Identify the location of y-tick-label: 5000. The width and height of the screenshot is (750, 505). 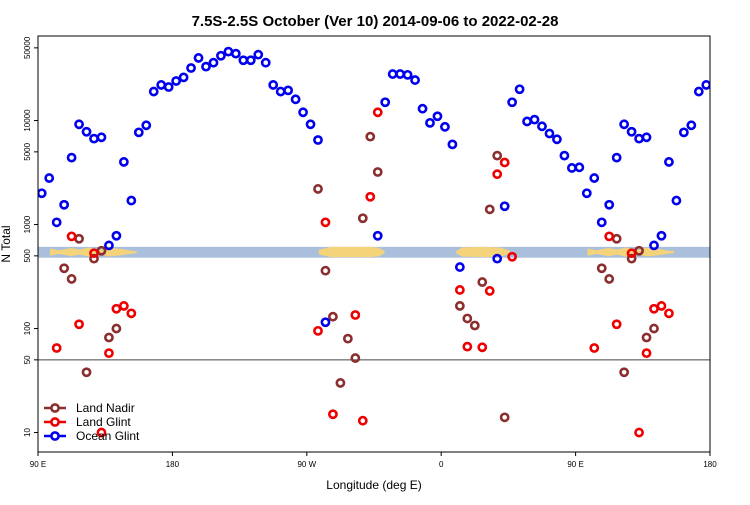
(27, 151).